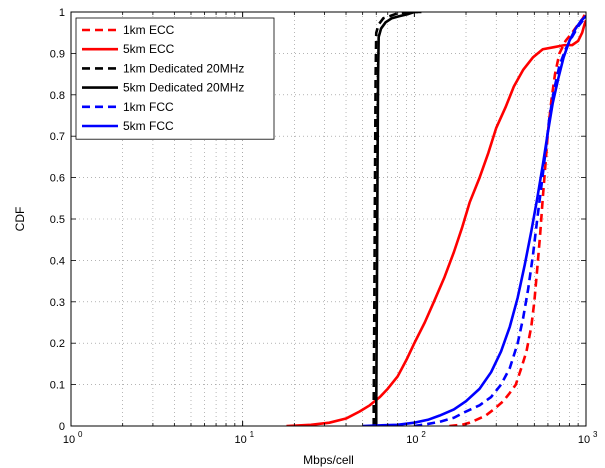  What do you see at coordinates (252, 434) in the screenshot?
I see `x-tick-label-exponent: 1` at bounding box center [252, 434].